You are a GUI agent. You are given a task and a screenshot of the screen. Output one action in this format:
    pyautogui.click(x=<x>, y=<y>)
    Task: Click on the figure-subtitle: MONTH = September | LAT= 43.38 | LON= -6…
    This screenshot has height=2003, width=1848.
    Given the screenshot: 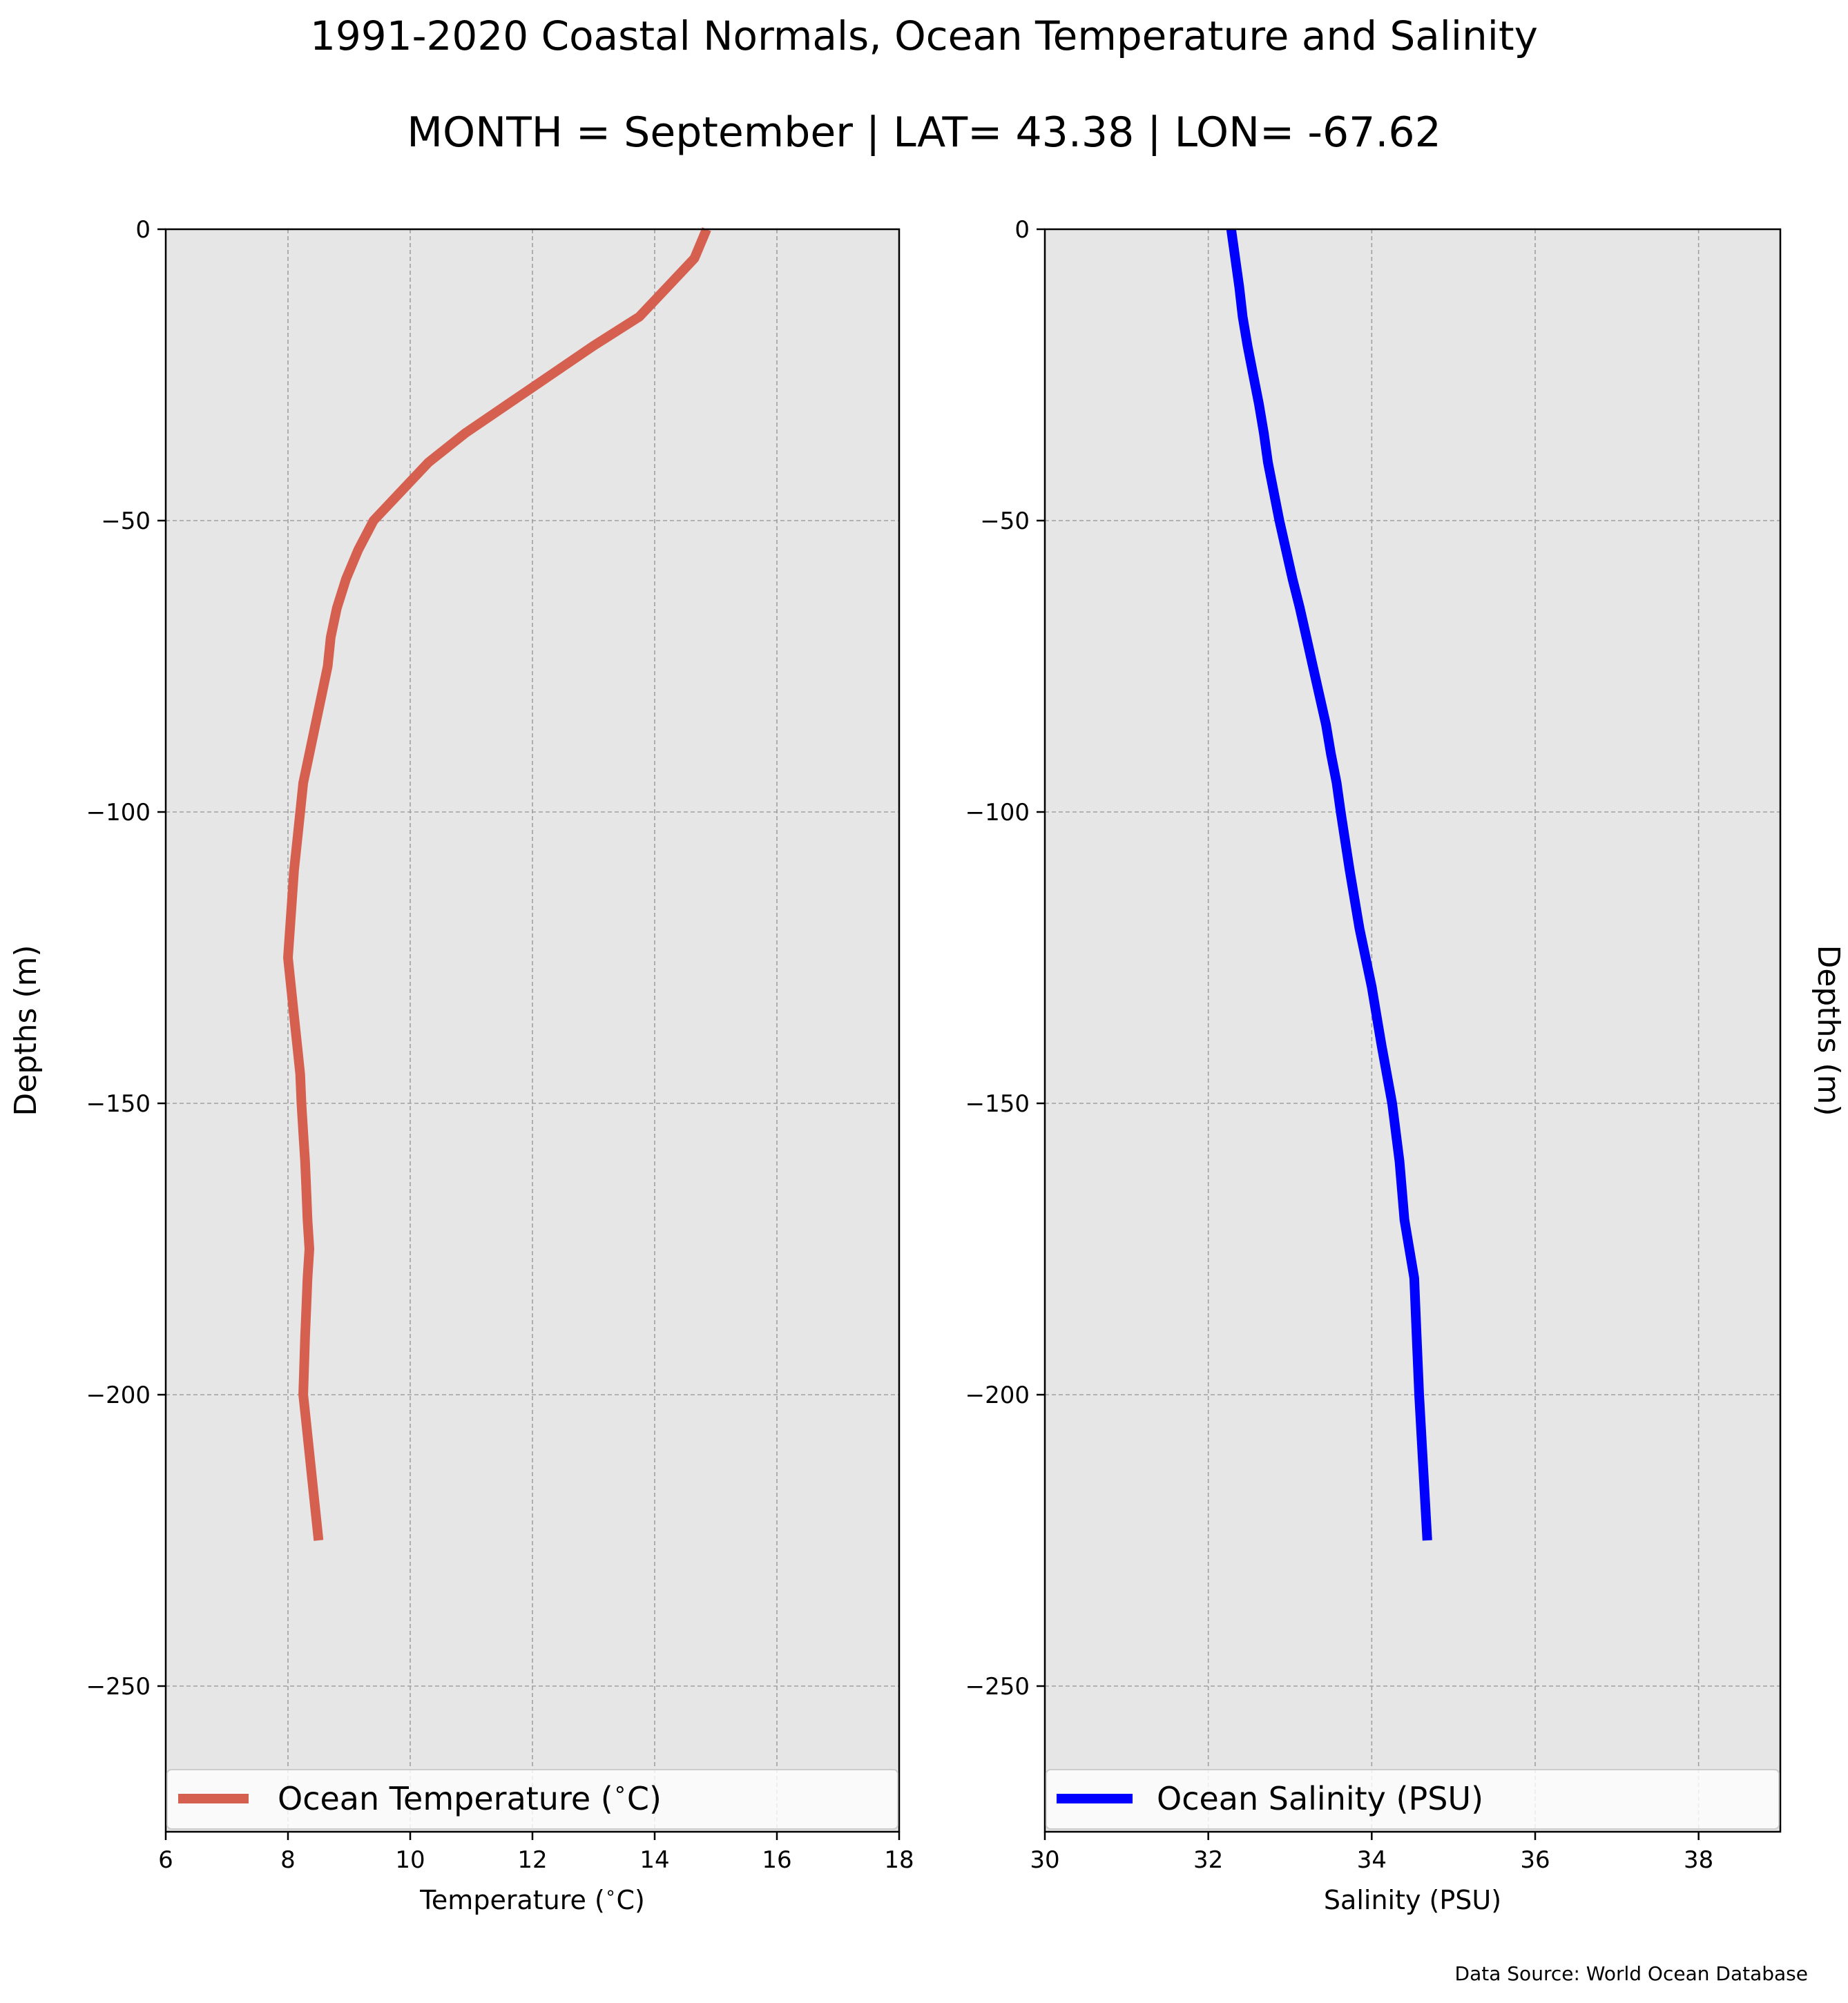 What is the action you would take?
    pyautogui.click(x=924, y=132)
    